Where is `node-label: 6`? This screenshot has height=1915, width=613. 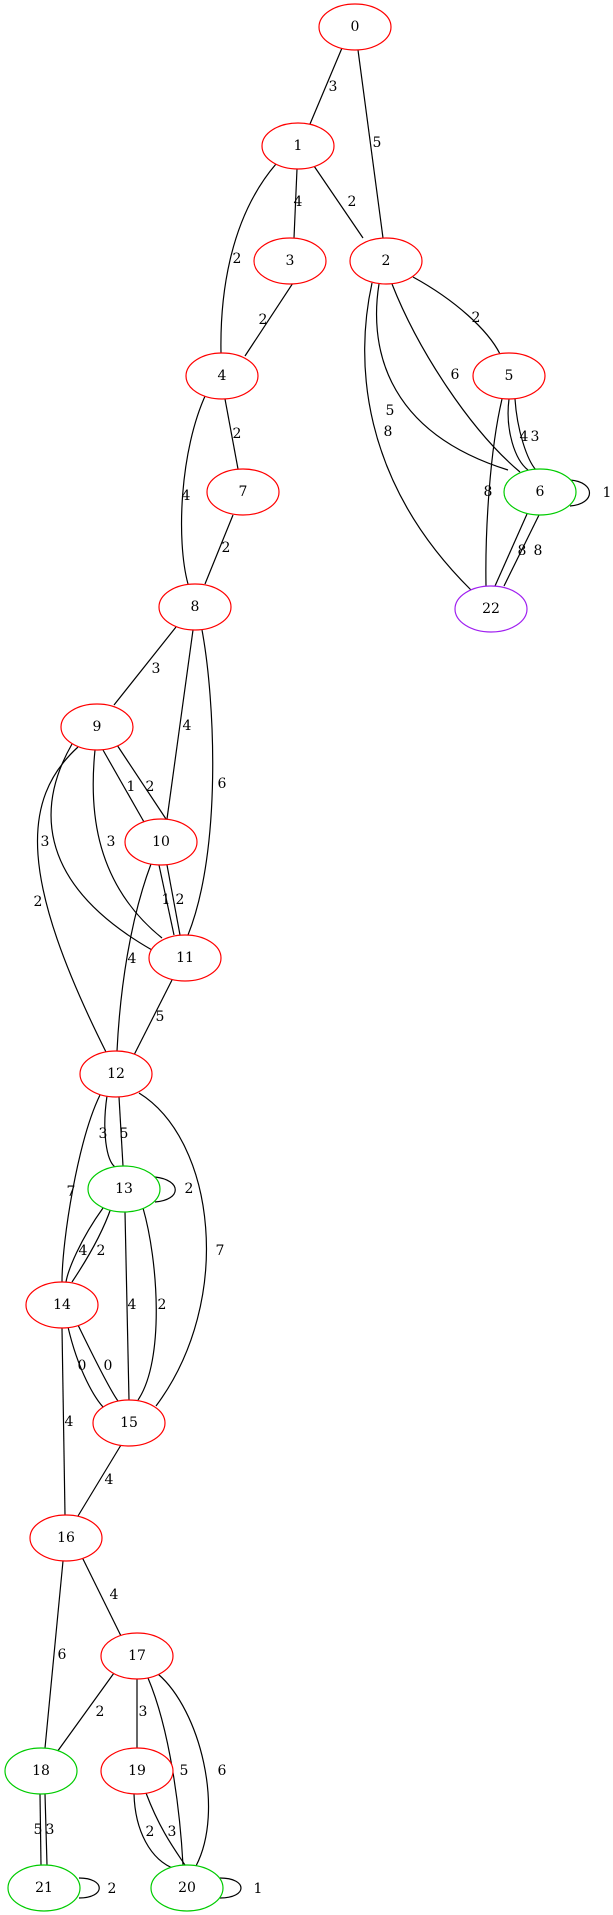 node-label: 6 is located at coordinates (540, 492).